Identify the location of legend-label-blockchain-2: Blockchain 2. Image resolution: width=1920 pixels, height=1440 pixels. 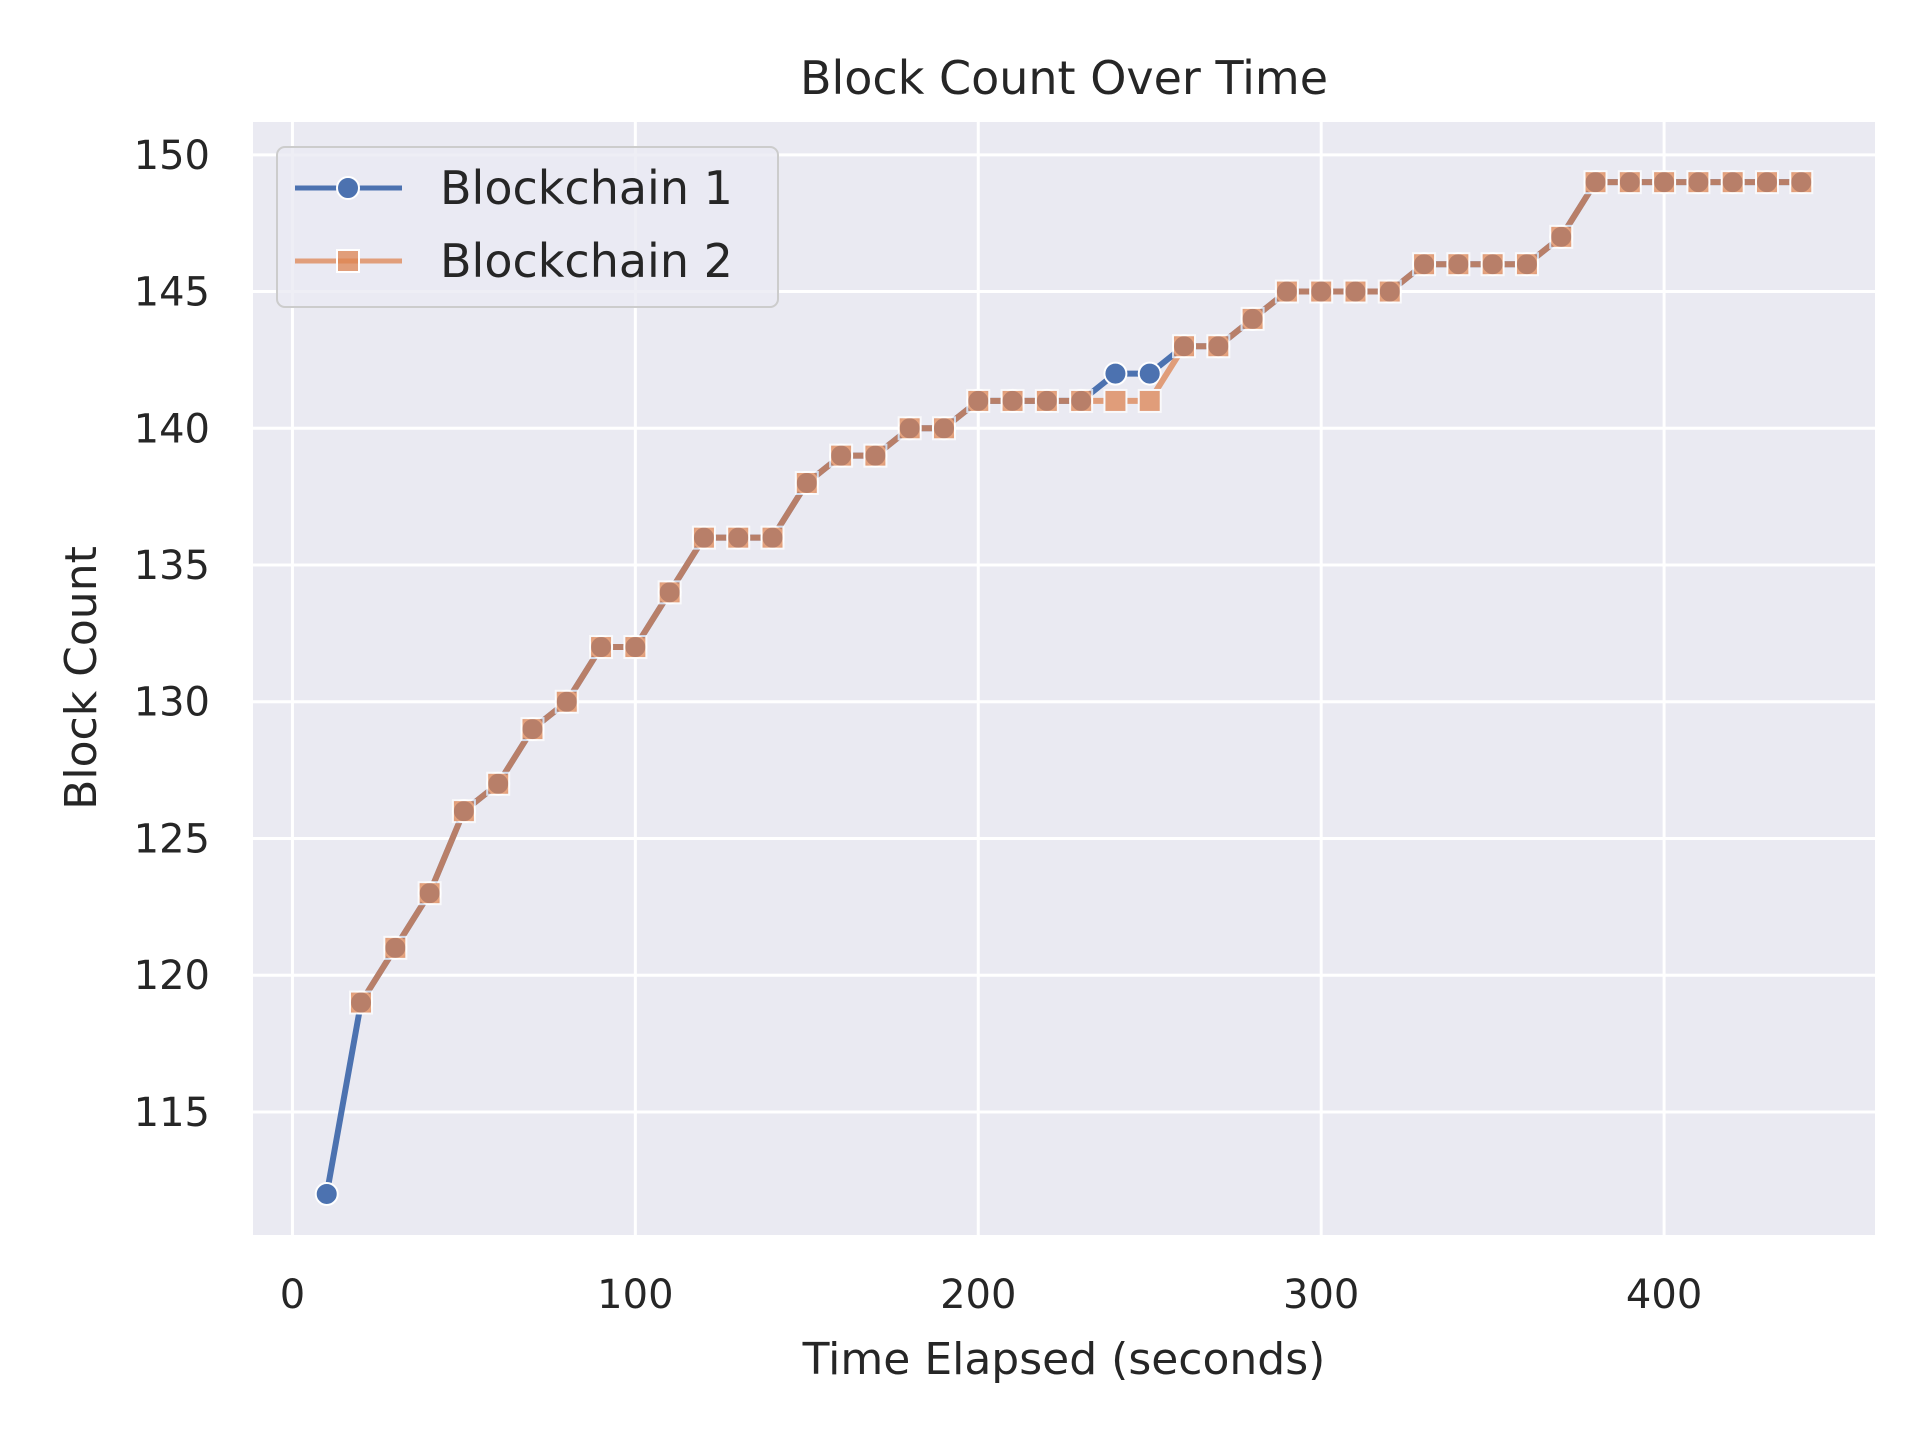
(586, 261).